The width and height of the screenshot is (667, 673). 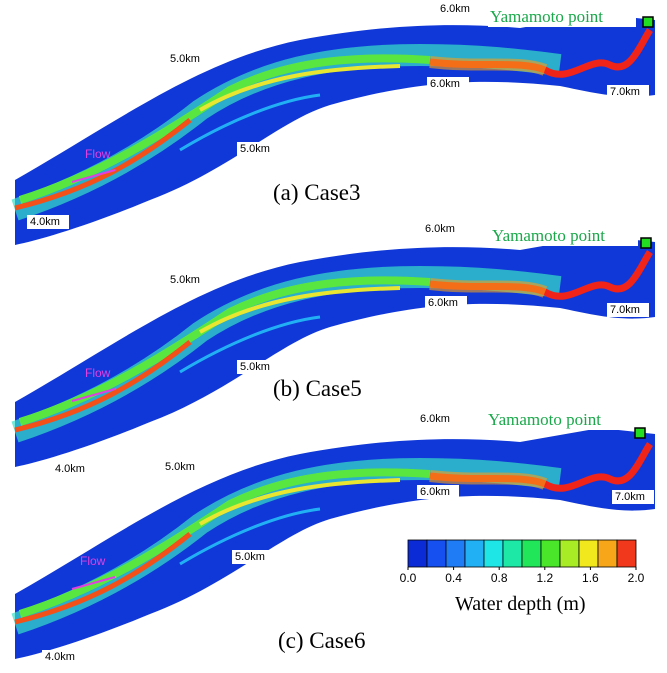 I want to click on colorbar-tick-label: 1.6, so click(x=590, y=578).